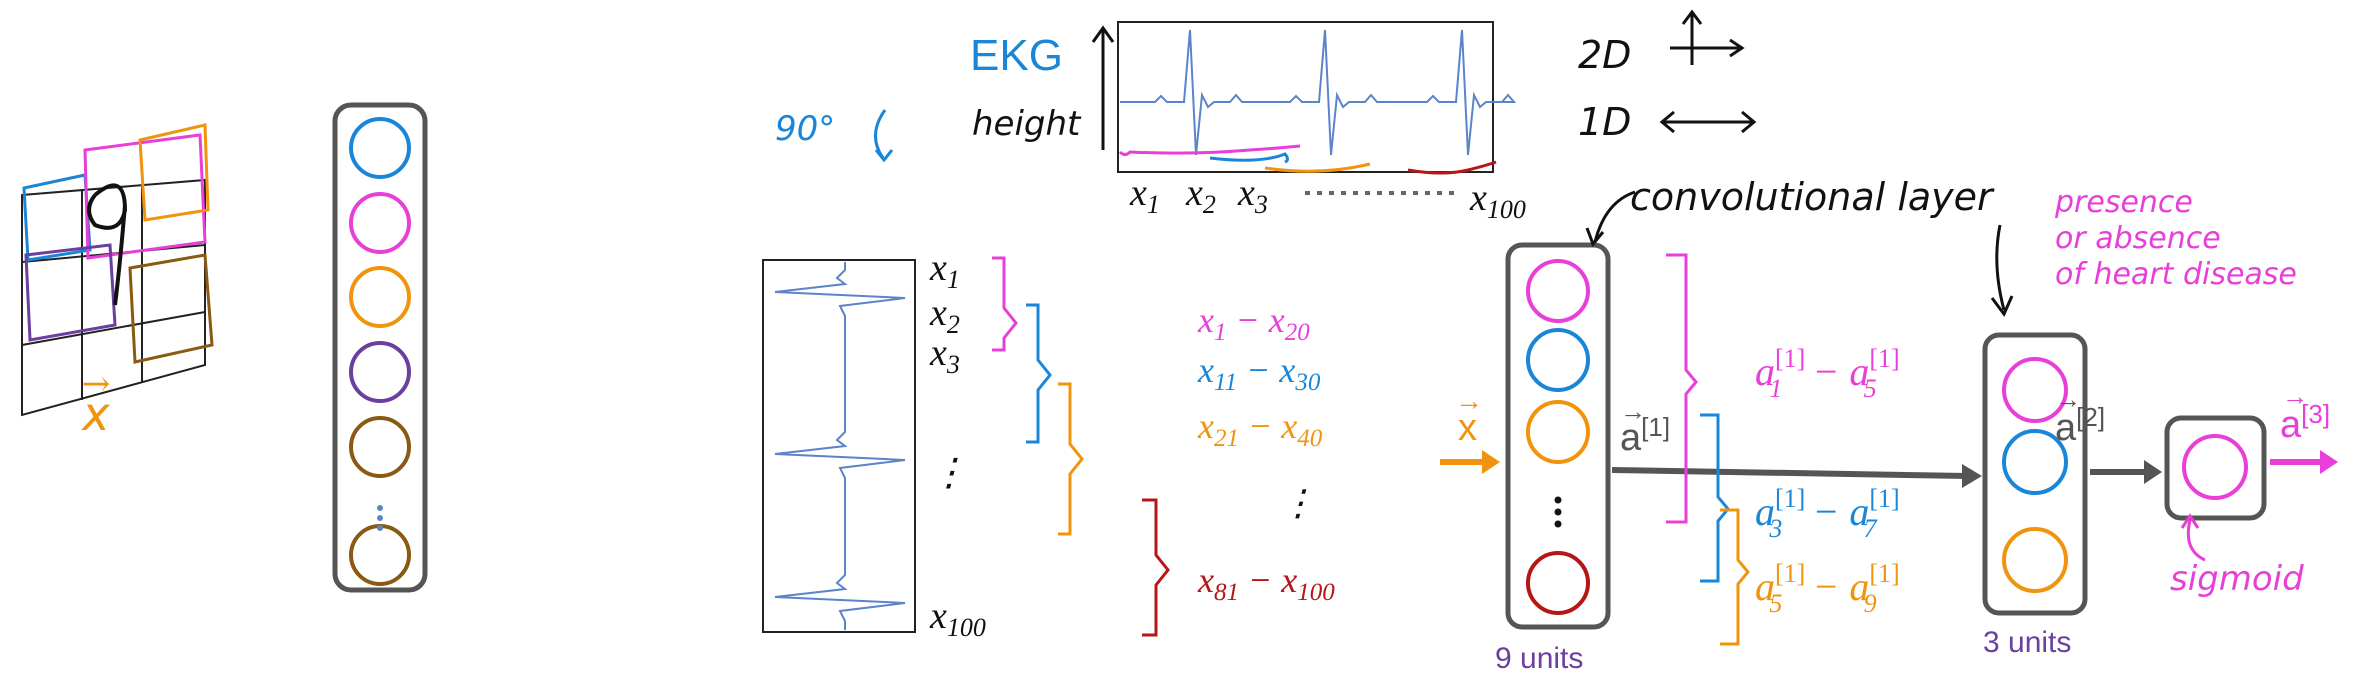  Describe the element at coordinates (1539, 658) in the screenshot. I see `conv-layer-units: 9 units` at that location.